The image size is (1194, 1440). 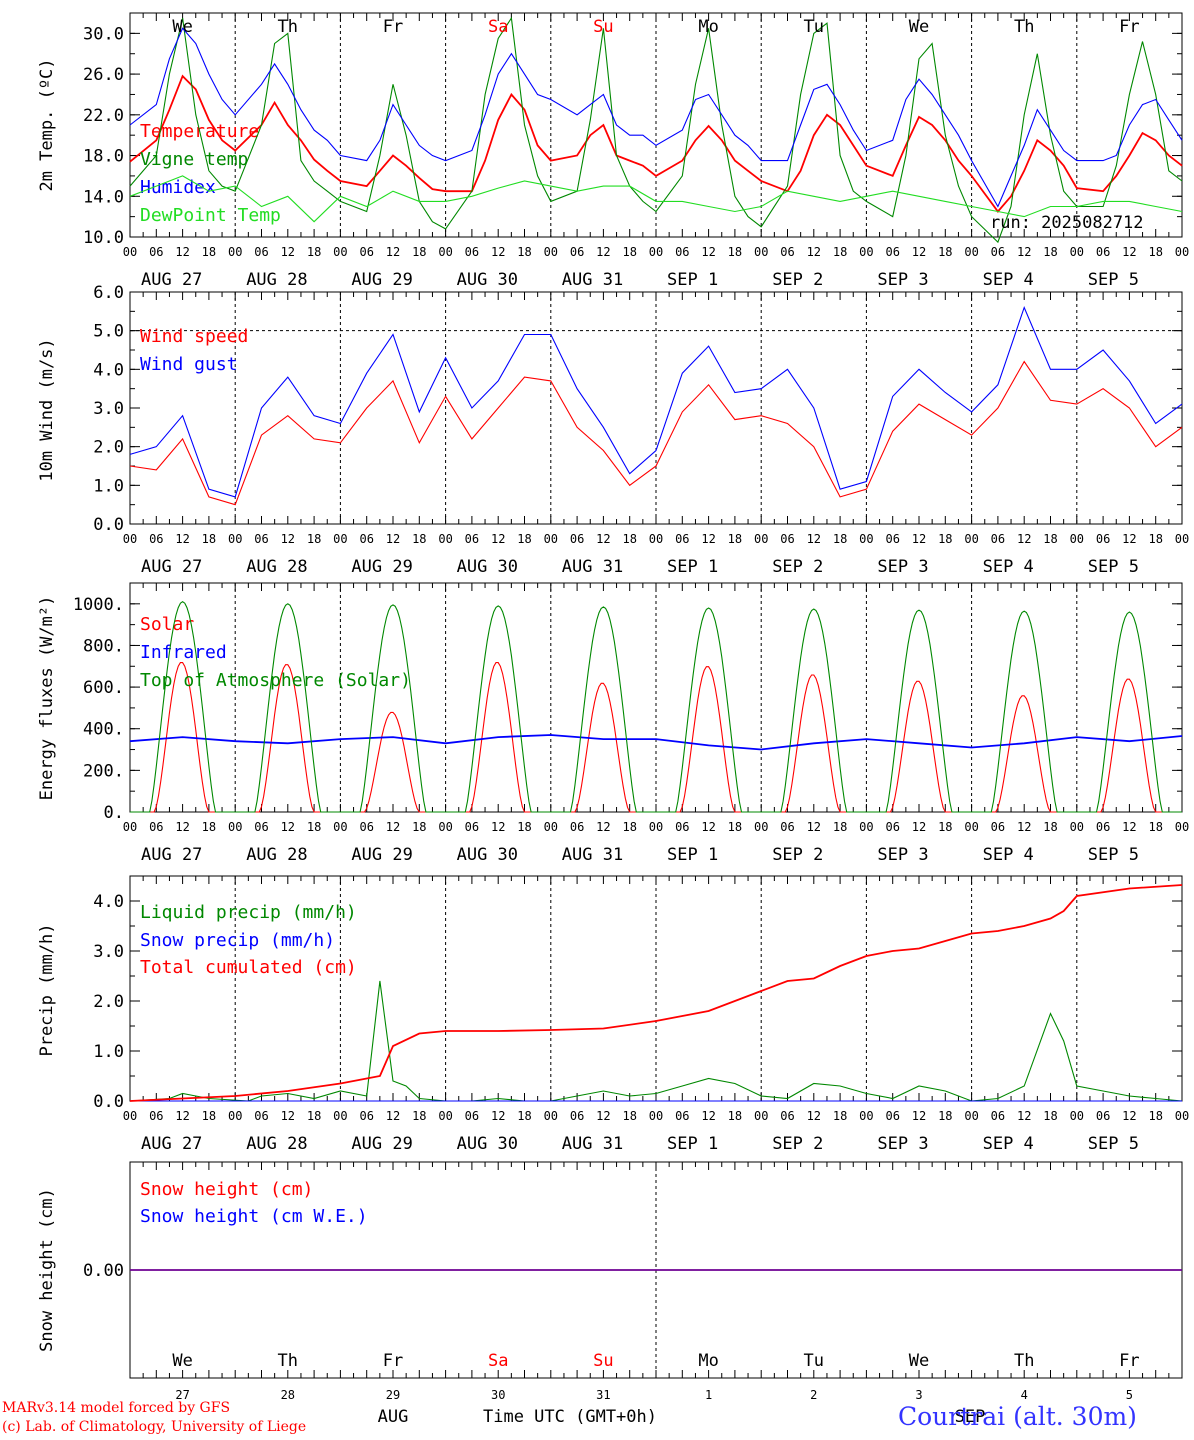 What do you see at coordinates (167, 624) in the screenshot?
I see `panel-3-legend-entry: Solar` at bounding box center [167, 624].